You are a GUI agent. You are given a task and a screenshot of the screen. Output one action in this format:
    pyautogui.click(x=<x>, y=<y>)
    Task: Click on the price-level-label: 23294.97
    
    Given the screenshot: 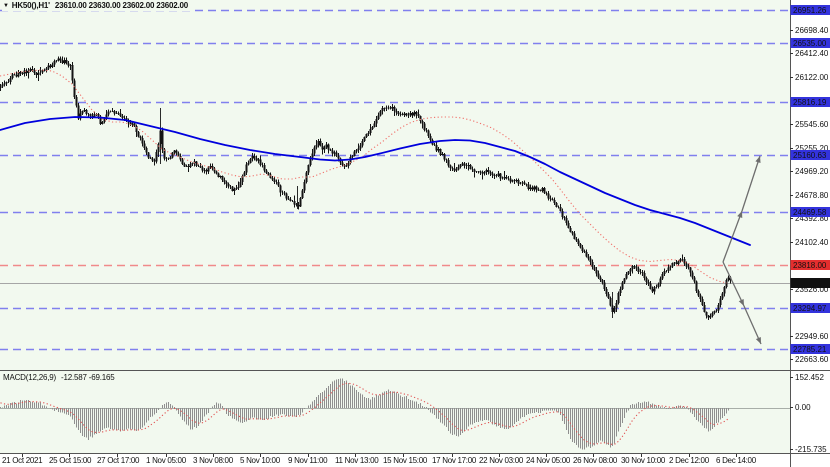 What is the action you would take?
    pyautogui.click(x=810, y=308)
    